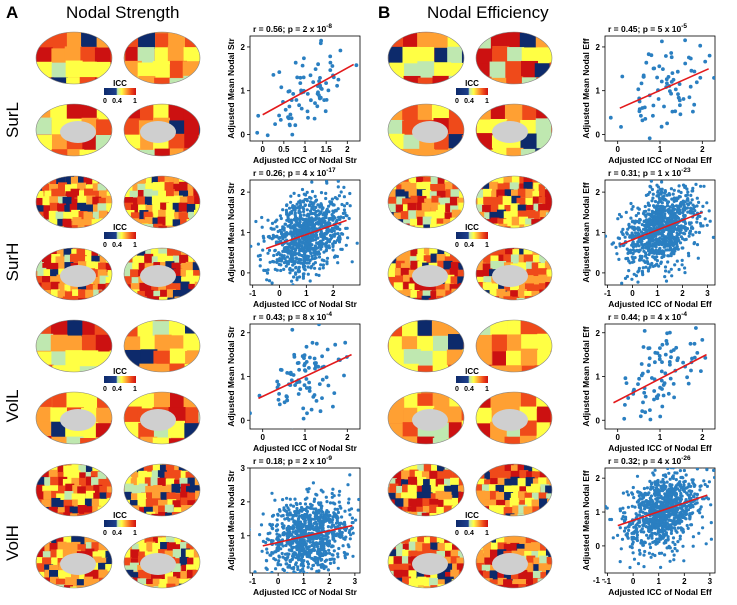  I want to click on row-label-voll: VolL, so click(12, 405).